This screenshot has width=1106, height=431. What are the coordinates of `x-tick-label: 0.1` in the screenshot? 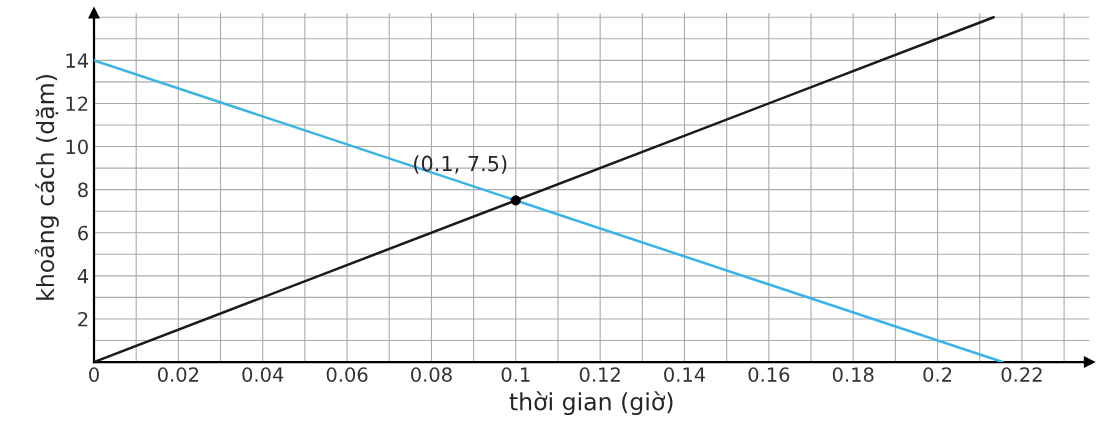 It's located at (515, 374).